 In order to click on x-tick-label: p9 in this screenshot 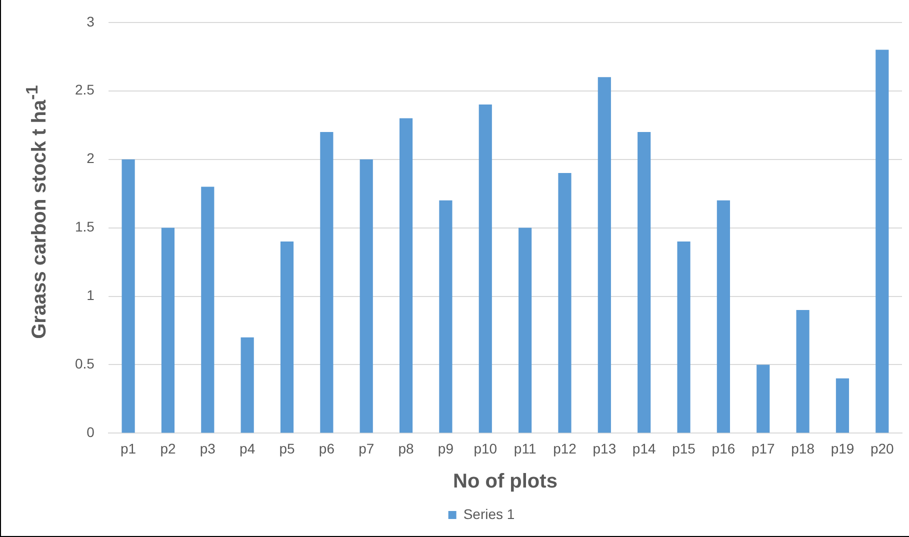, I will do `click(446, 448)`.